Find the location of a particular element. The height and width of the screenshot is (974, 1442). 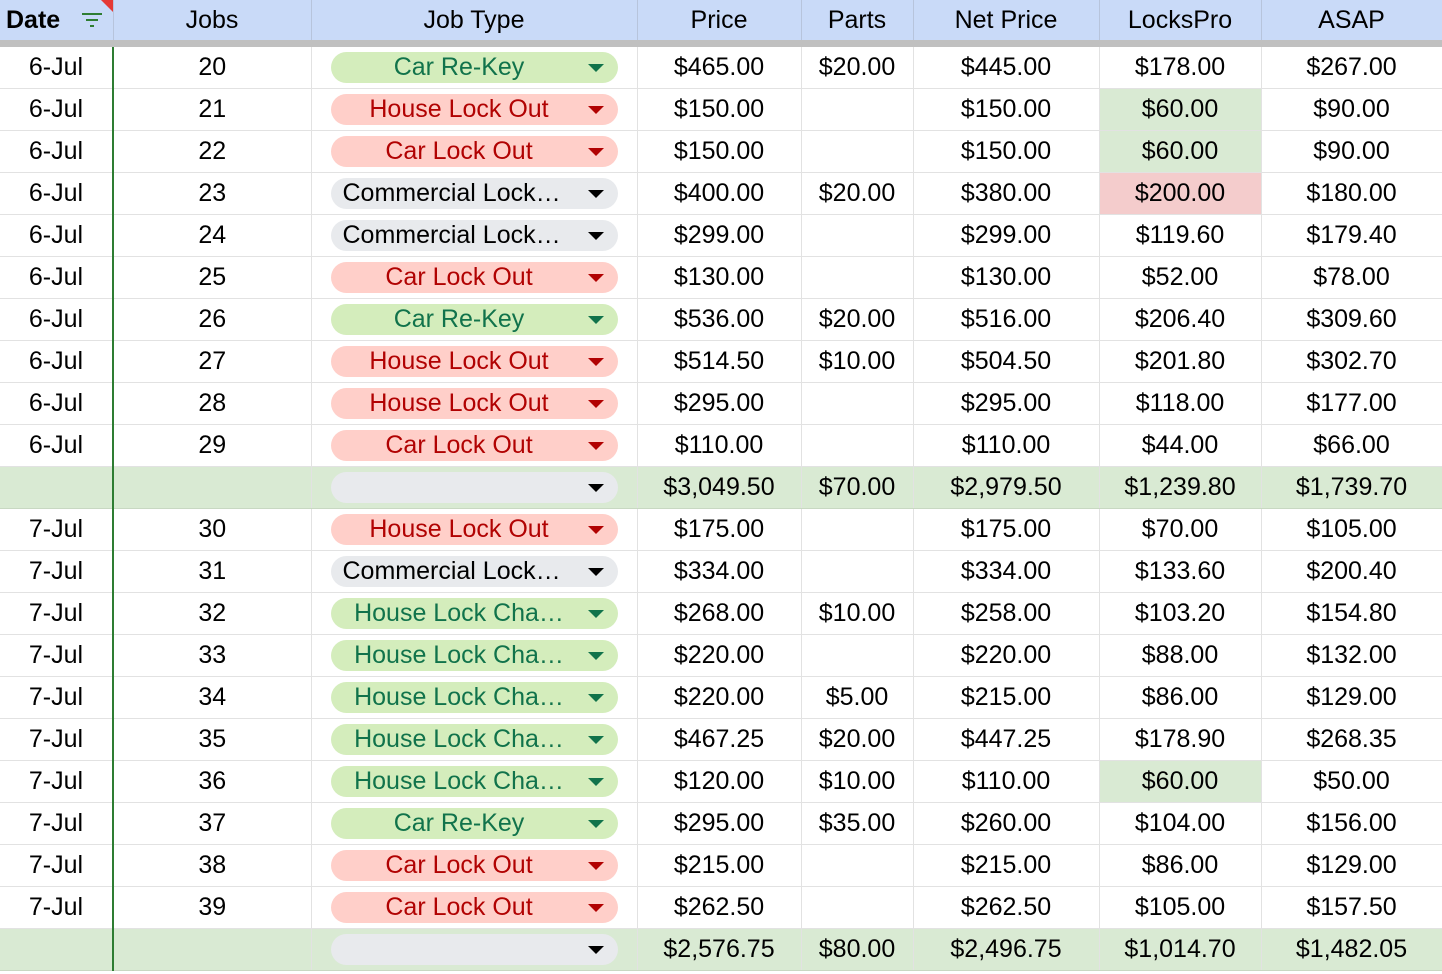

parts-cell: $20.00 is located at coordinates (857, 739).